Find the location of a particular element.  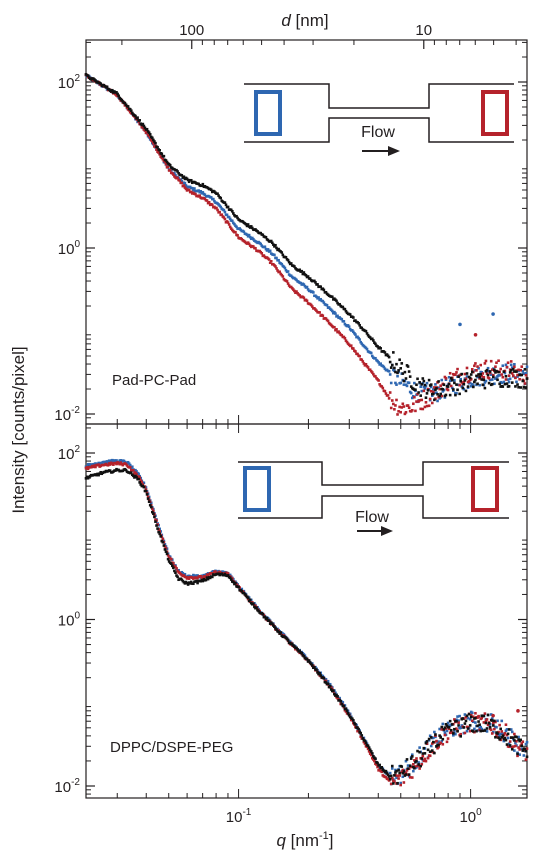

top-blue-window is located at coordinates (268, 113).